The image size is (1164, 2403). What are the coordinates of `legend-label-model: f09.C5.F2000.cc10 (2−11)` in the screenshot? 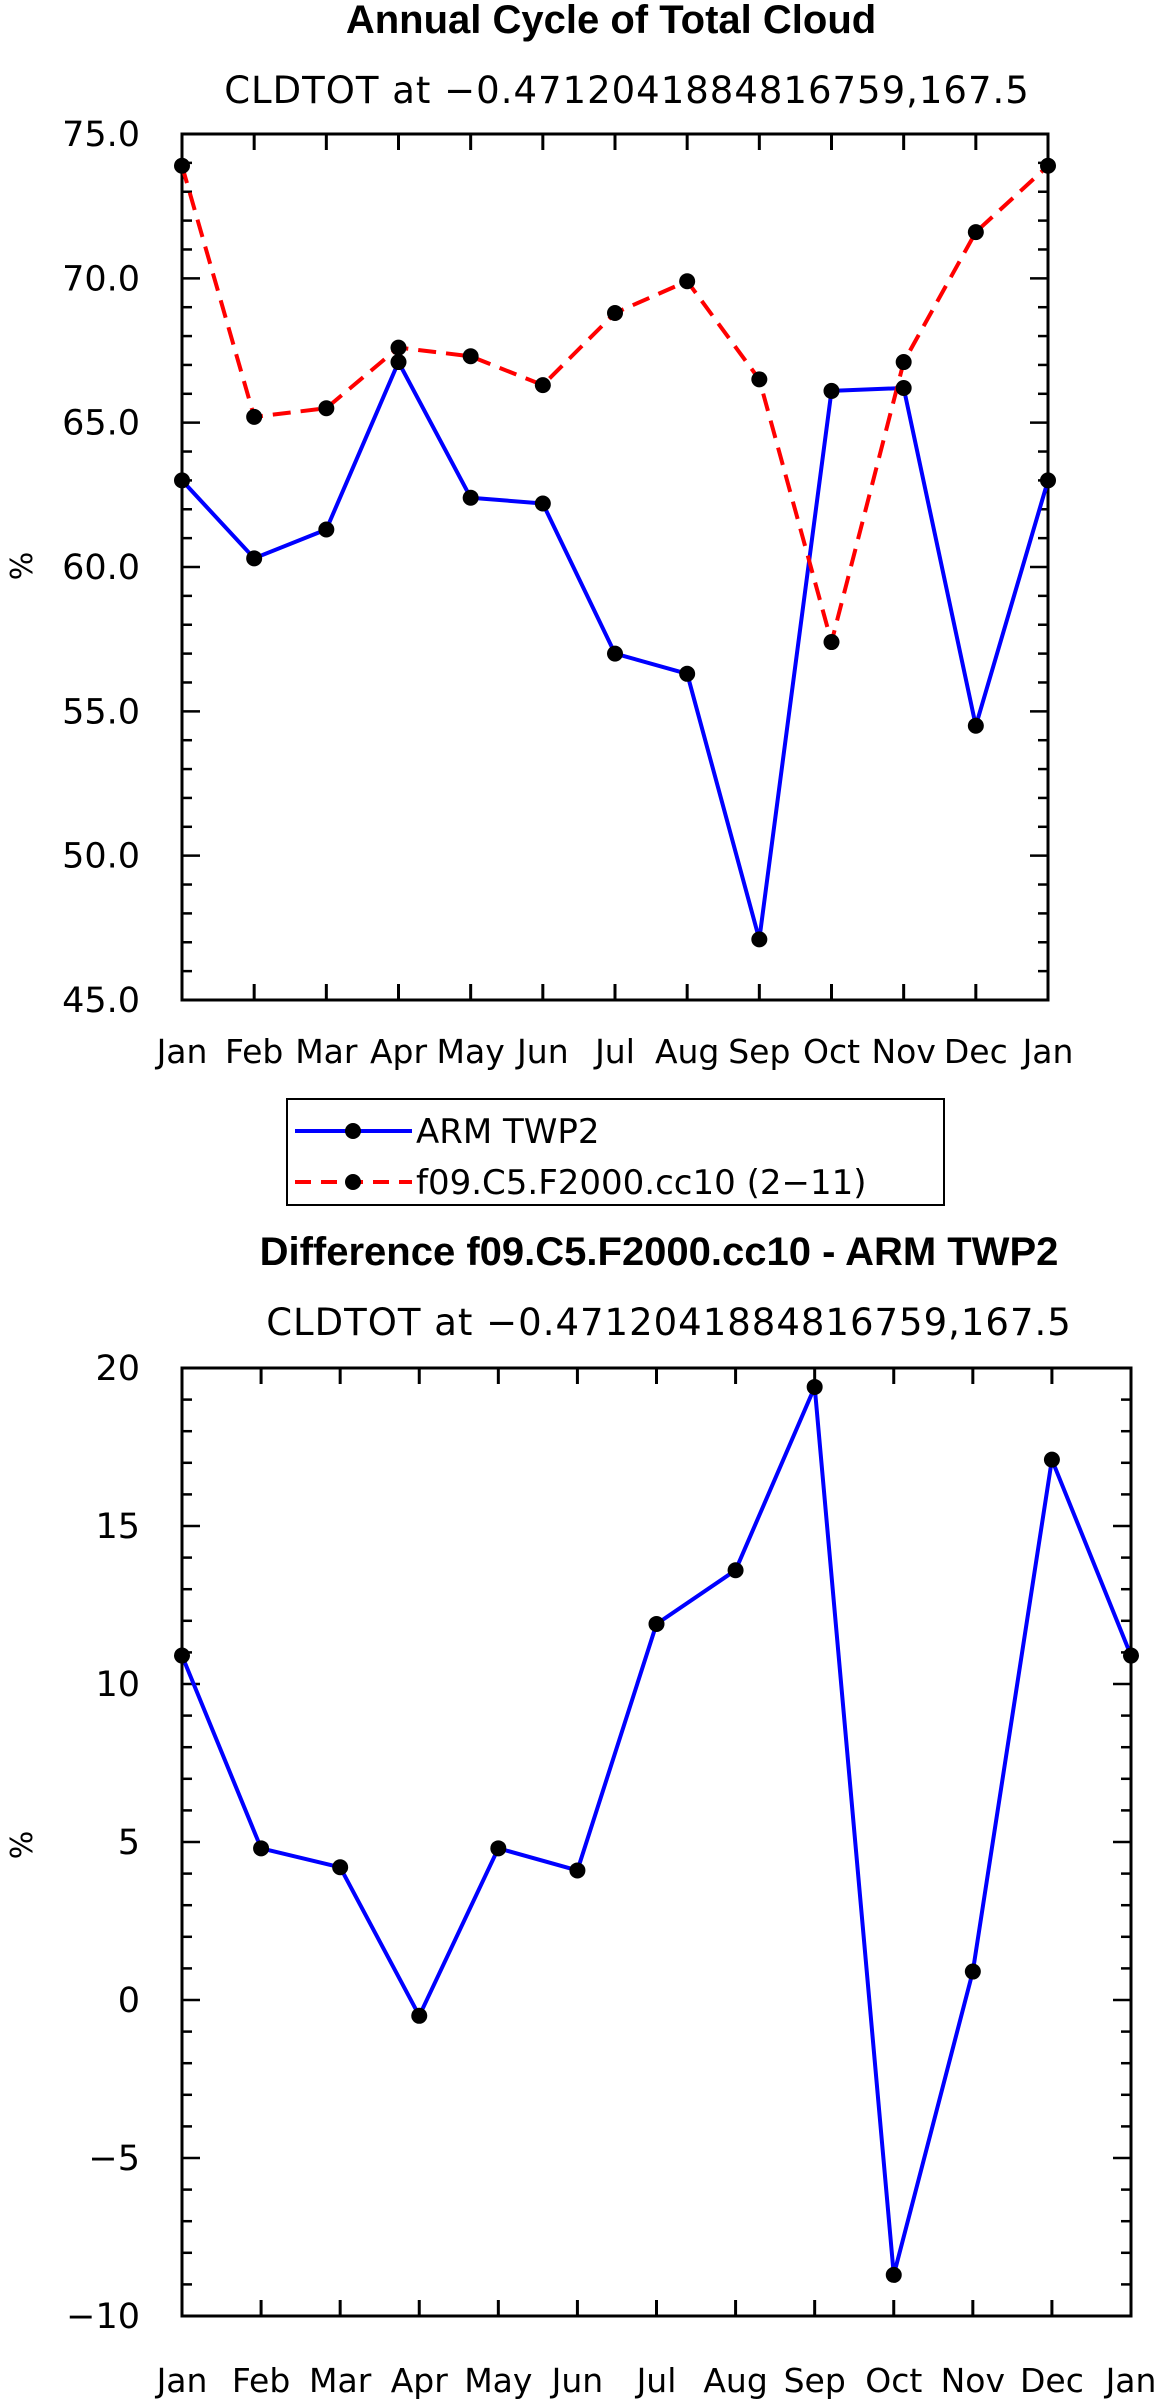 It's located at (641, 1183).